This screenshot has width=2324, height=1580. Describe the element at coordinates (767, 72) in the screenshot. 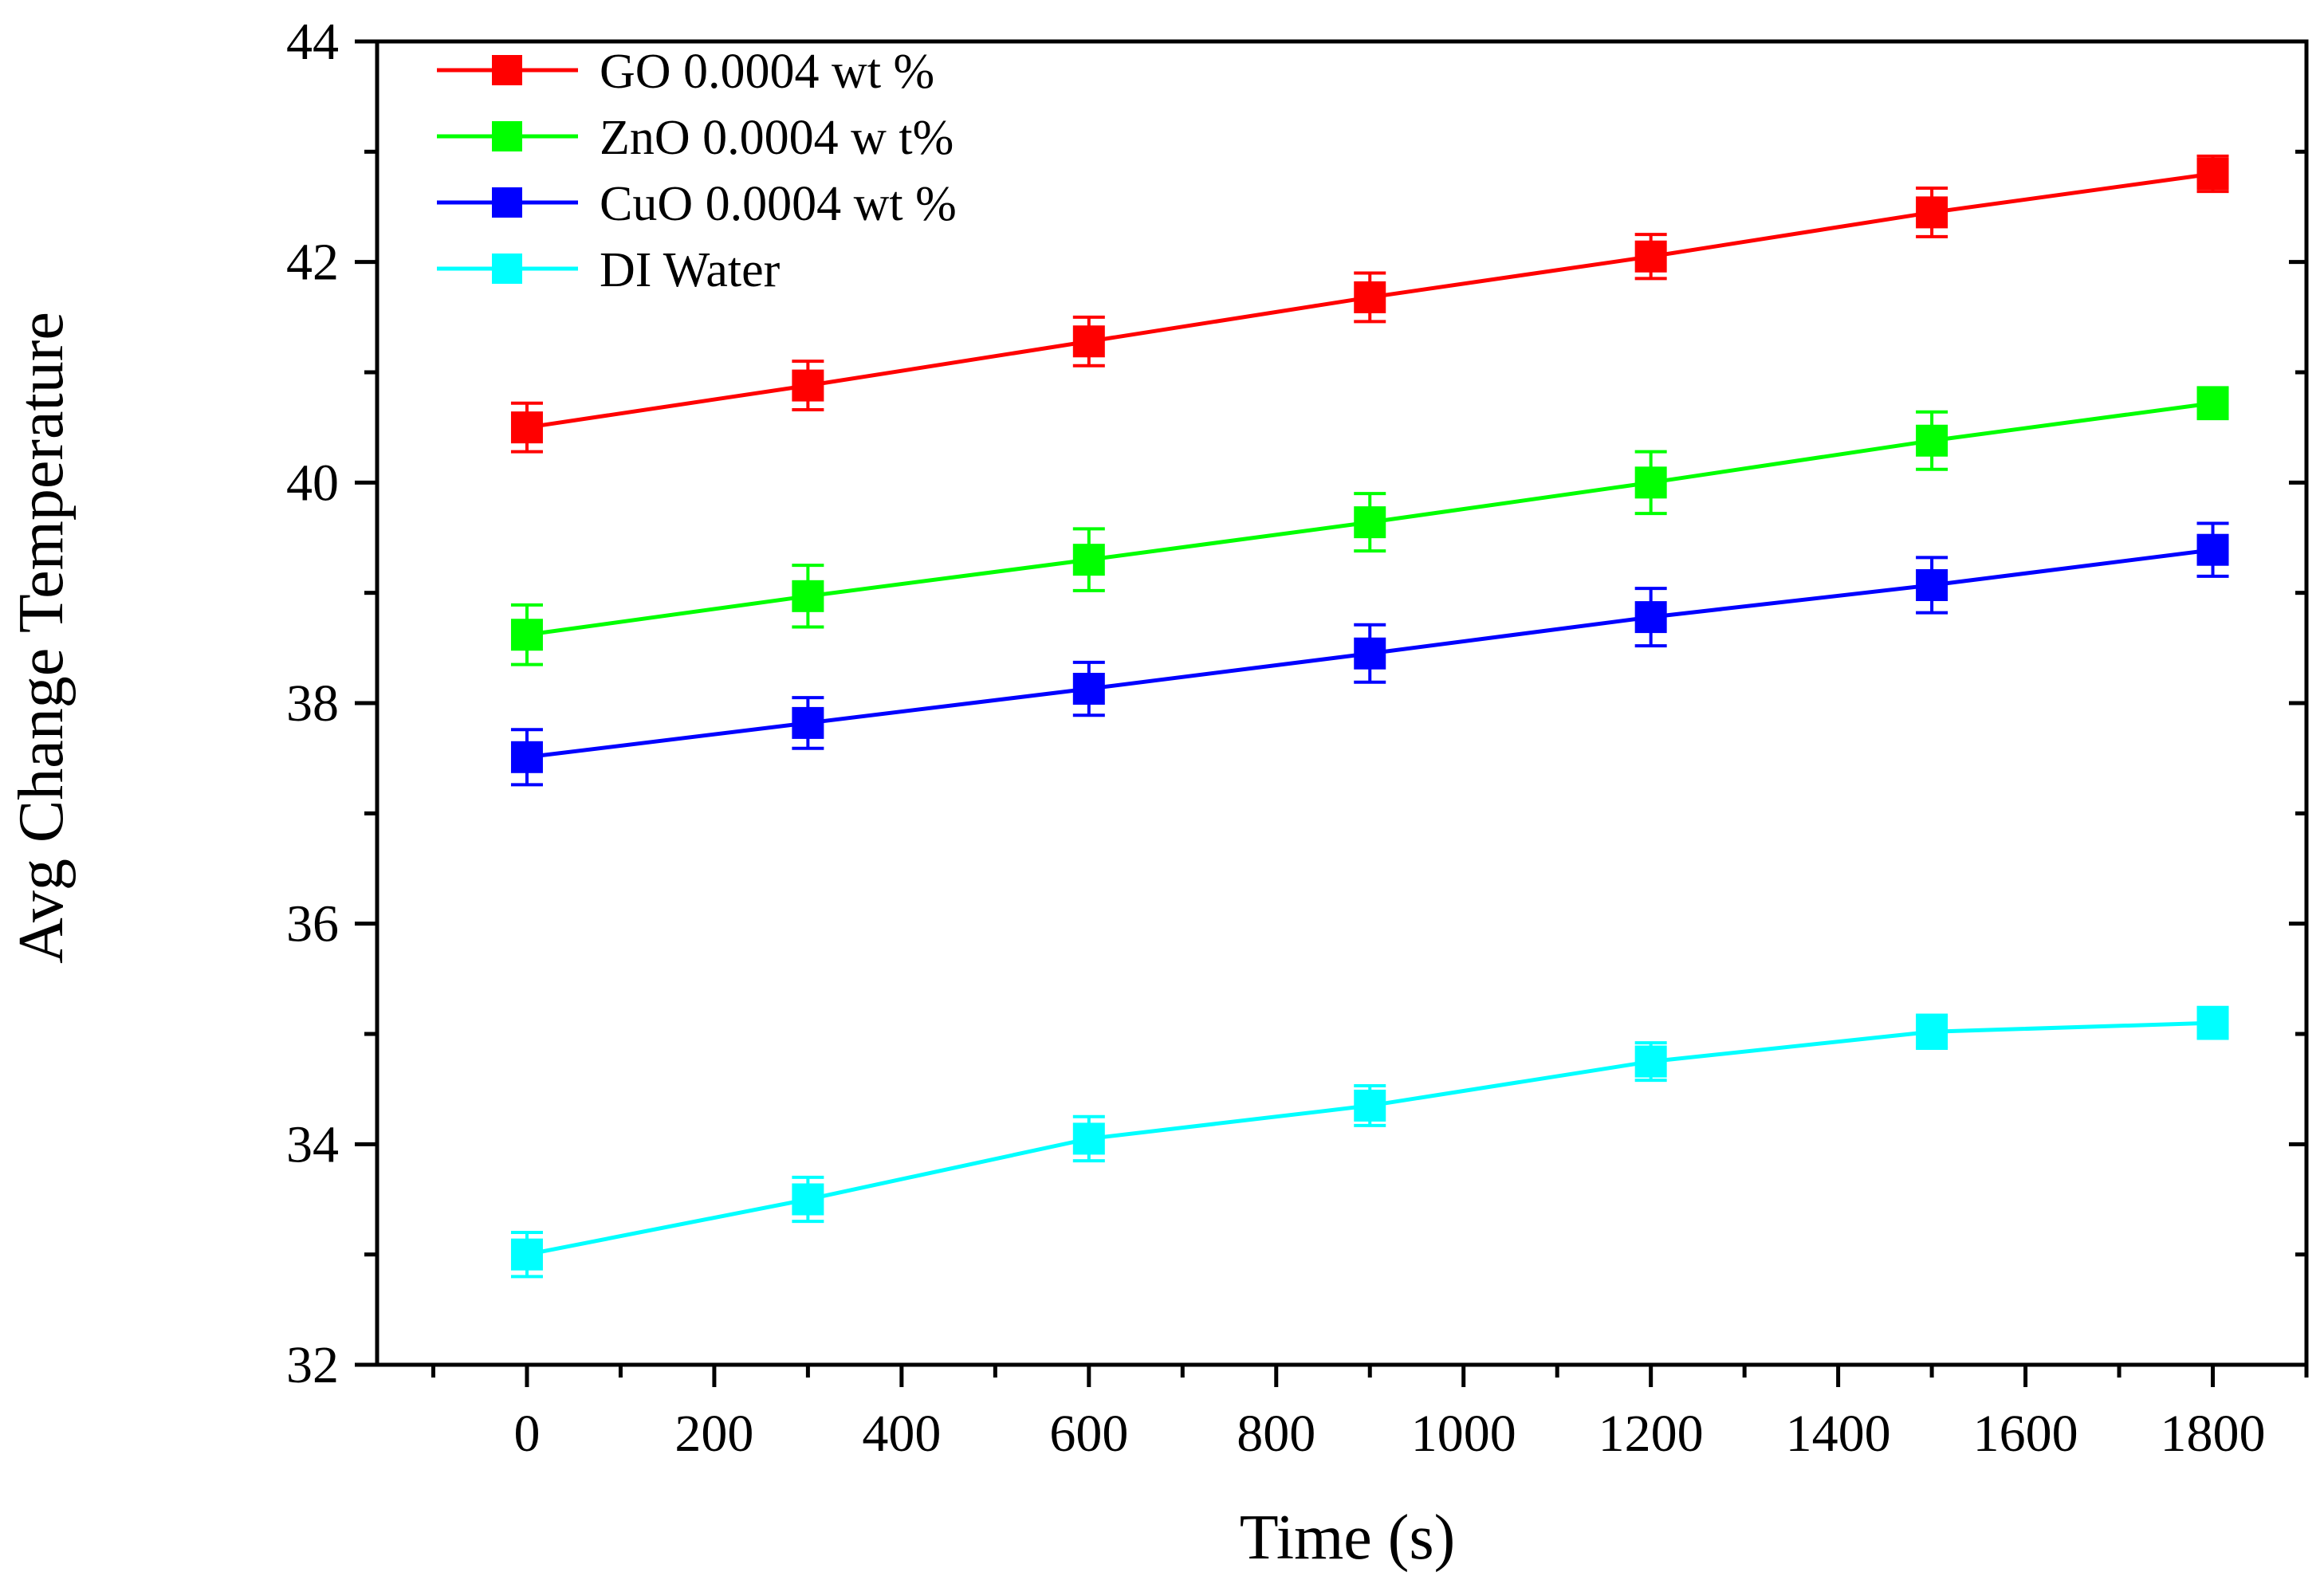

I see `legend-label: GO 0.0004 wt %` at that location.